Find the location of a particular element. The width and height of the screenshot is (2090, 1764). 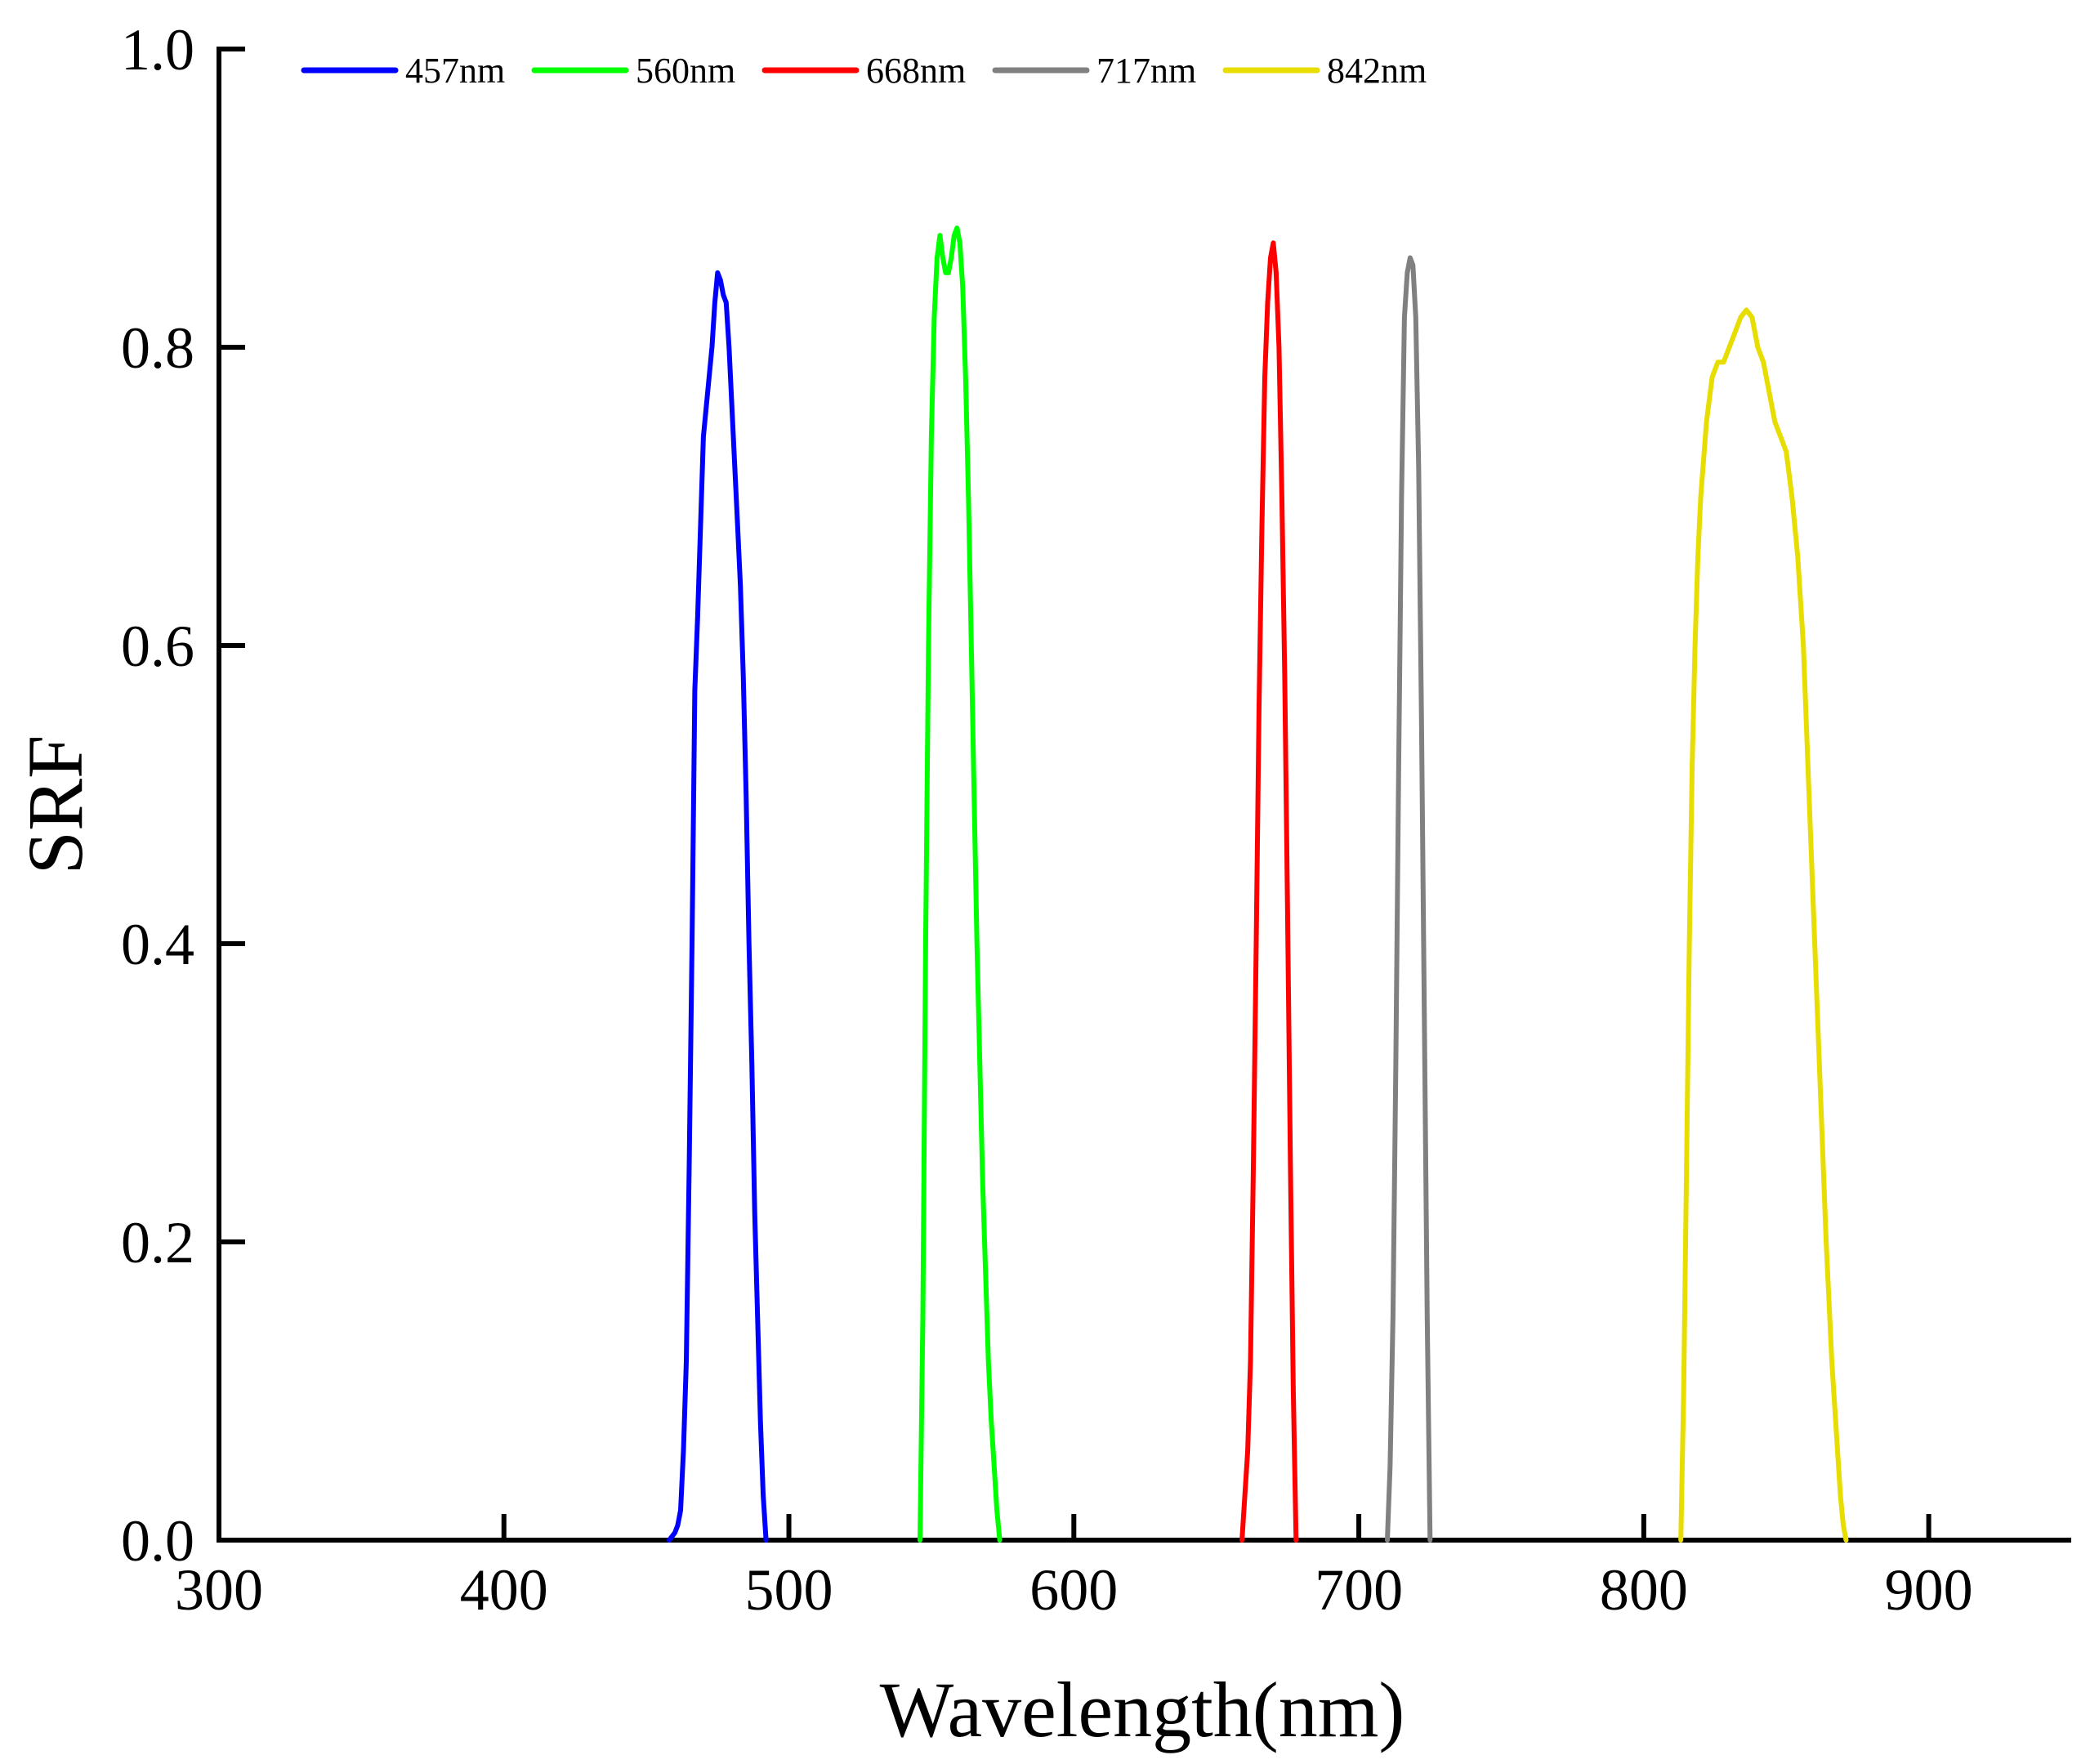

series-line-668nm is located at coordinates (1269, 891).